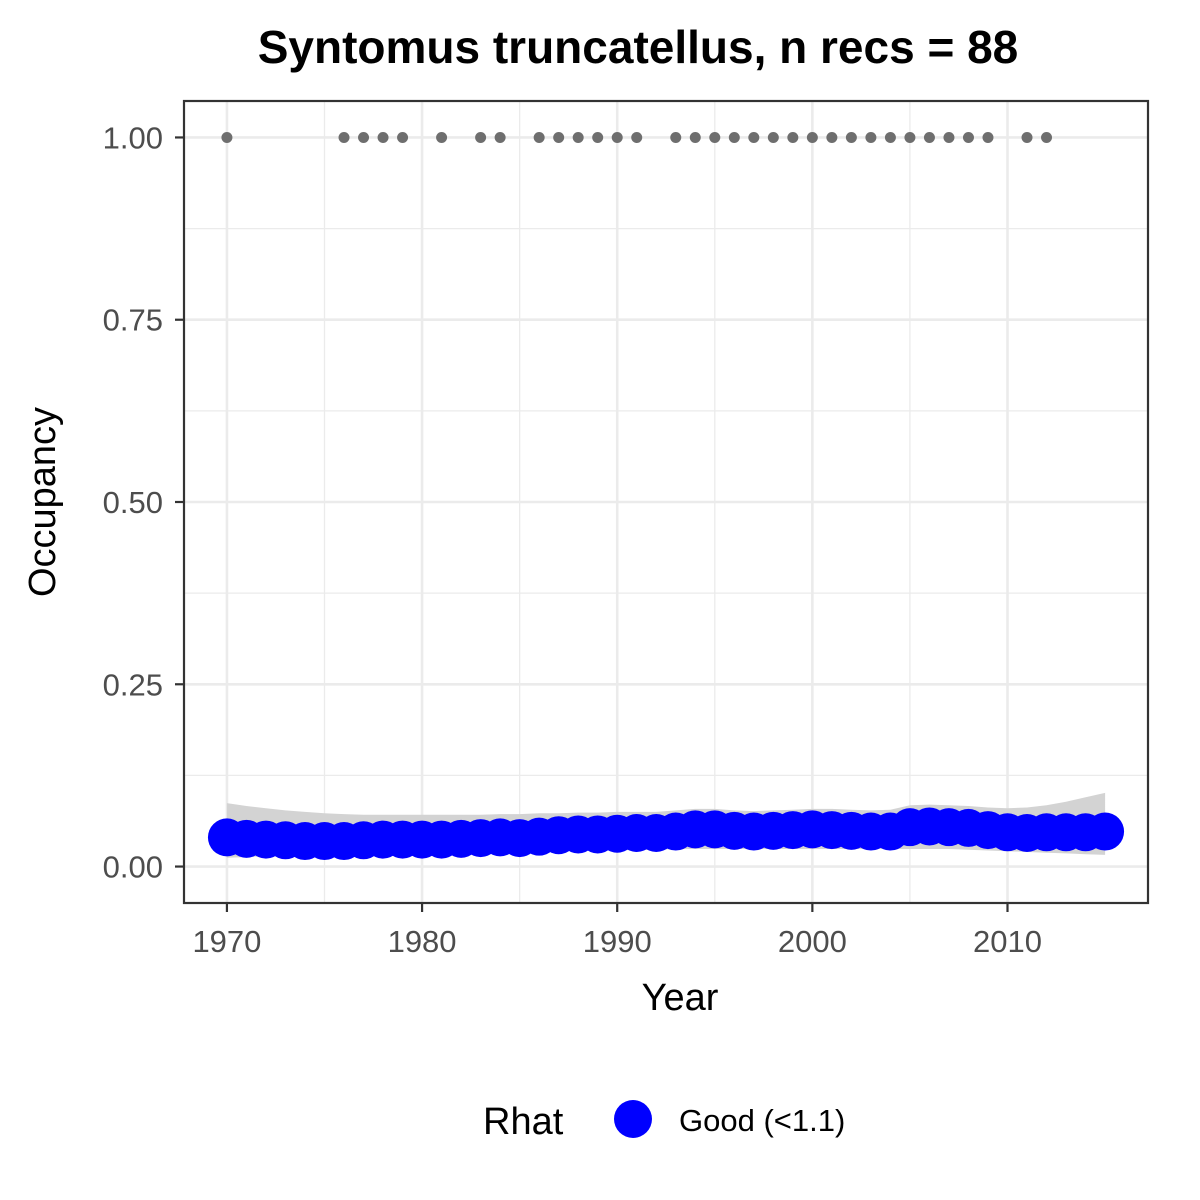 This screenshot has width=1200, height=1200. What do you see at coordinates (226, 941) in the screenshot?
I see `x-tick-label: 1970` at bounding box center [226, 941].